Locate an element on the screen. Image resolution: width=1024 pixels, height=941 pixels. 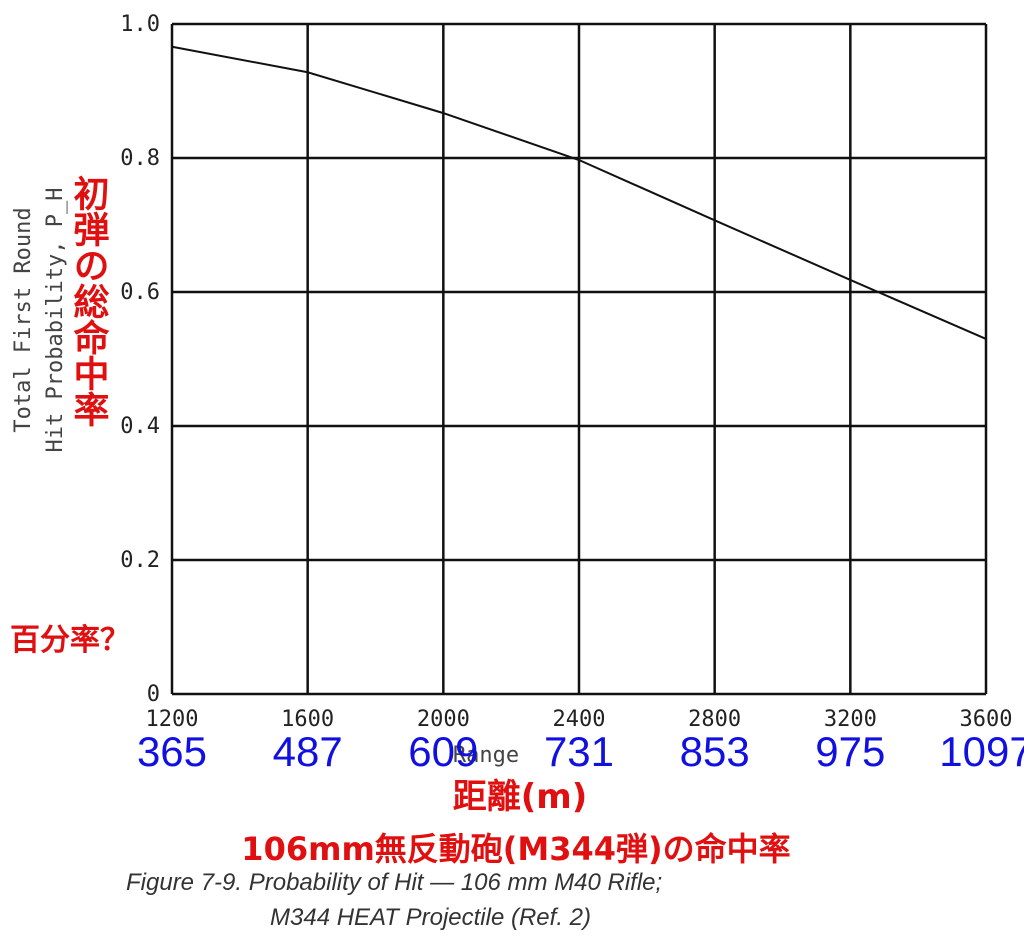
x-tick-label: 2400 is located at coordinates (579, 719).